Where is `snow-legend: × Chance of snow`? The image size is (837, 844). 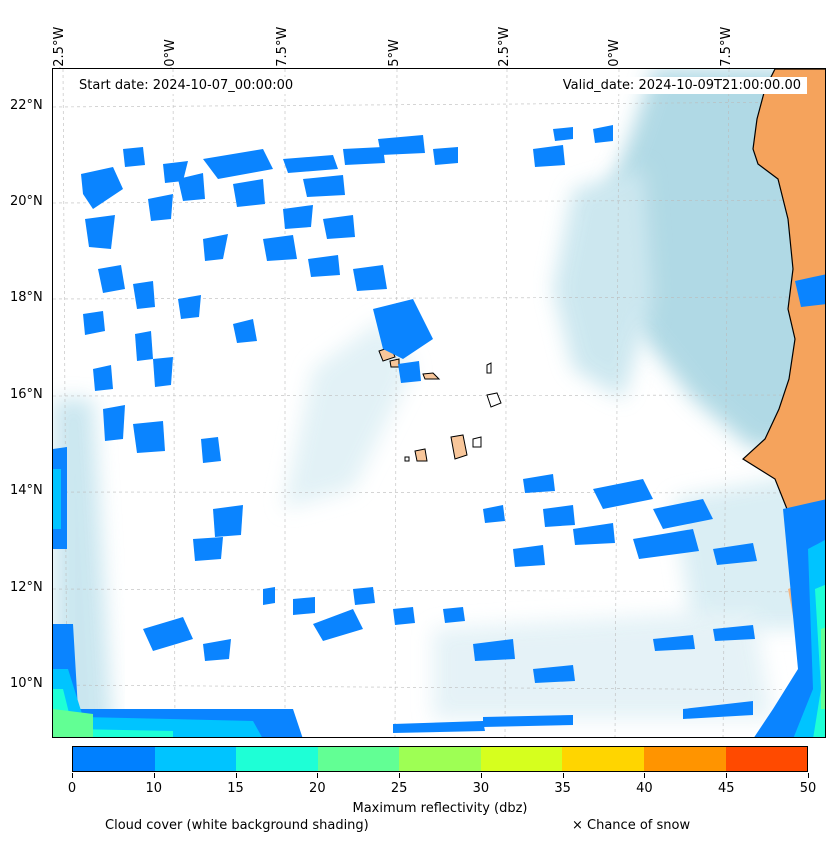
snow-legend: × Chance of snow is located at coordinates (631, 825).